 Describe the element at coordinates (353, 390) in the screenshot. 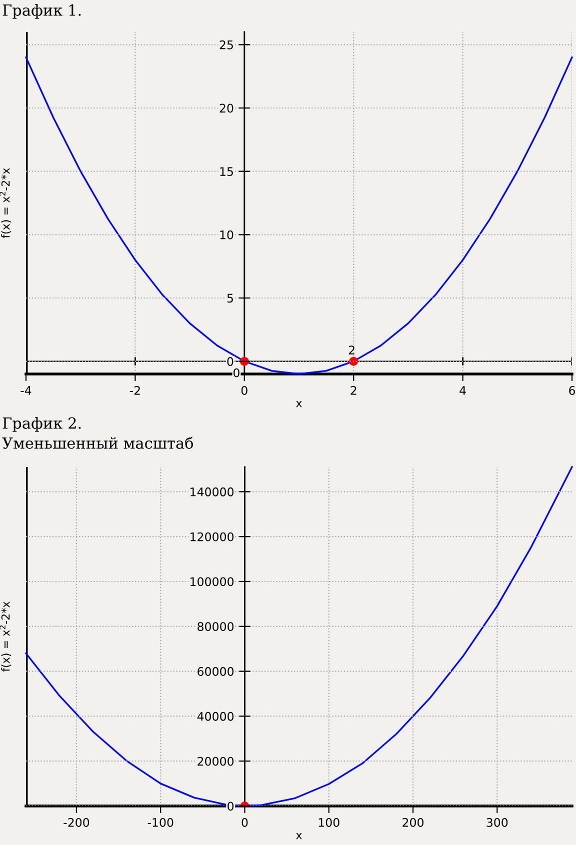

I see `x-tick-label: 2` at that location.